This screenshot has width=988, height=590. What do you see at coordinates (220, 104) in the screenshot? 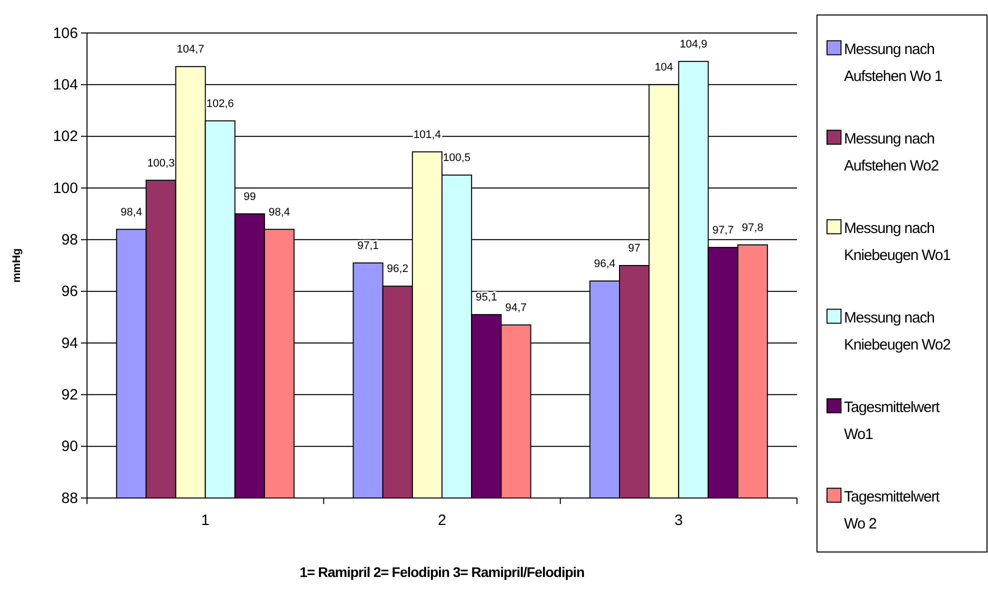
I see `data-label: 102,6` at bounding box center [220, 104].